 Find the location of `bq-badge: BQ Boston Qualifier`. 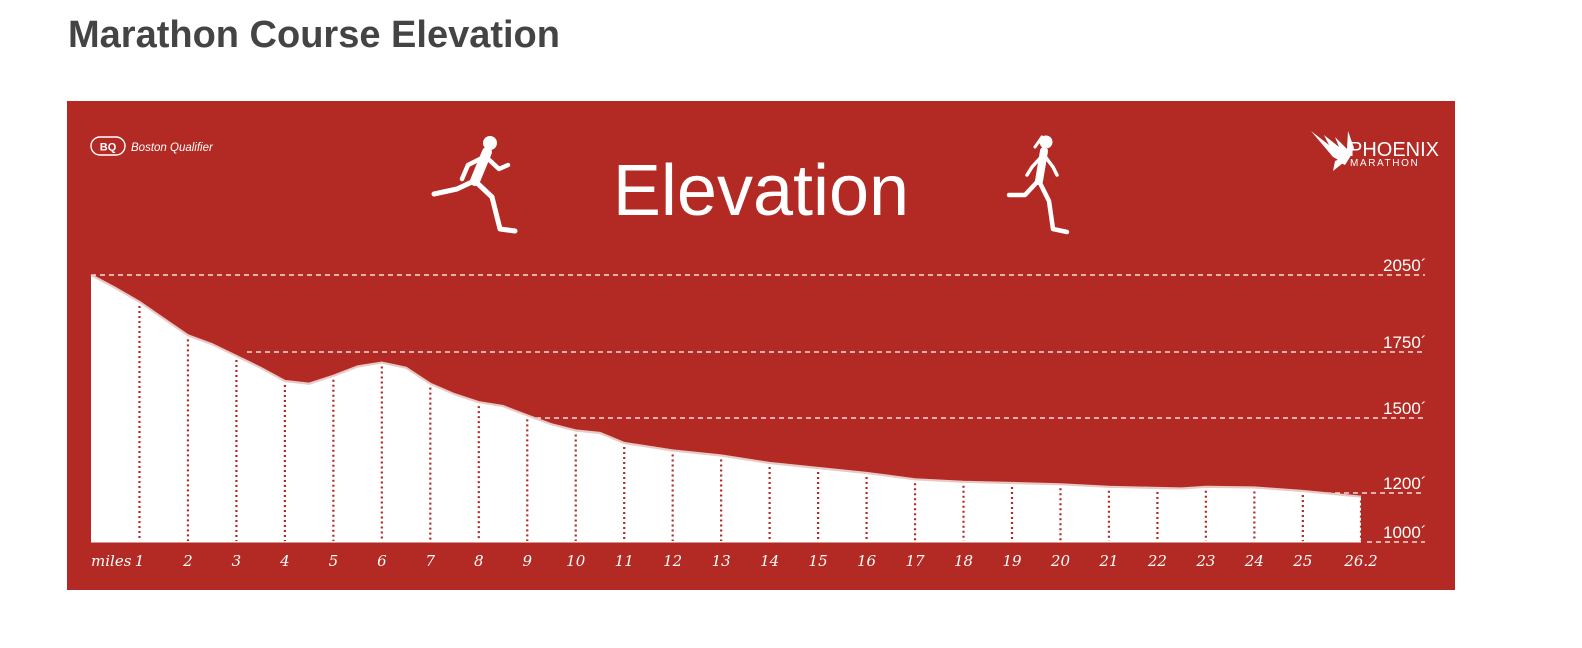

bq-badge: BQ Boston Qualifier is located at coordinates (152, 146).